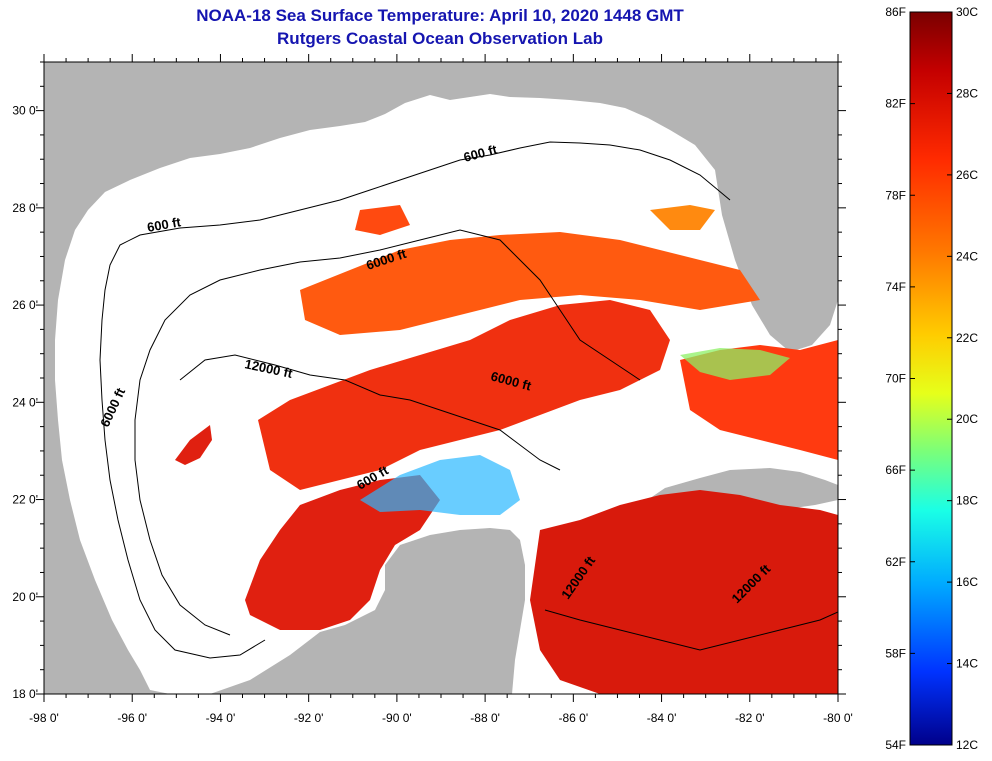  I want to click on lon-label: -90 0', so click(397, 718).